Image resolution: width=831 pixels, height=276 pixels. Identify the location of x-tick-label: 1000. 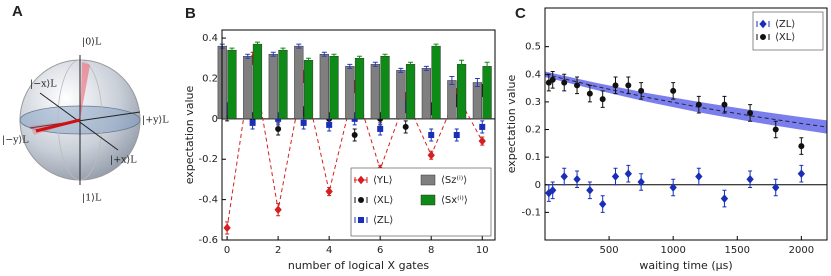
(672, 250).